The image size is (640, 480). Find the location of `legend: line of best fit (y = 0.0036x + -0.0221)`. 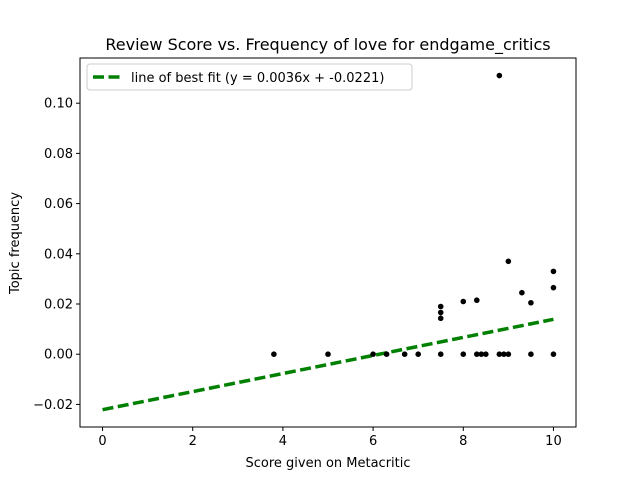

legend: line of best fit (y = 0.0036x + -0.0221) is located at coordinates (249, 77).